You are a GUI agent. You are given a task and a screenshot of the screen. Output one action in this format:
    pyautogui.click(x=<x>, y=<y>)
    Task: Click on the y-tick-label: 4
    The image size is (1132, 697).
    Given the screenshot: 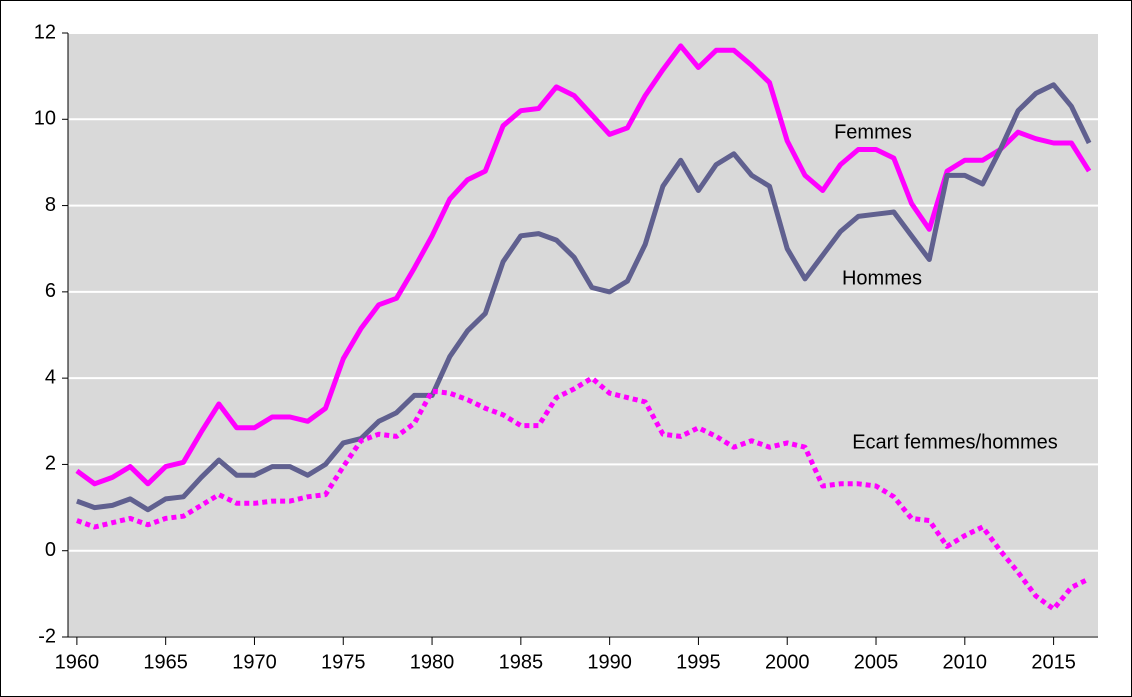 What is the action you would take?
    pyautogui.click(x=50, y=377)
    